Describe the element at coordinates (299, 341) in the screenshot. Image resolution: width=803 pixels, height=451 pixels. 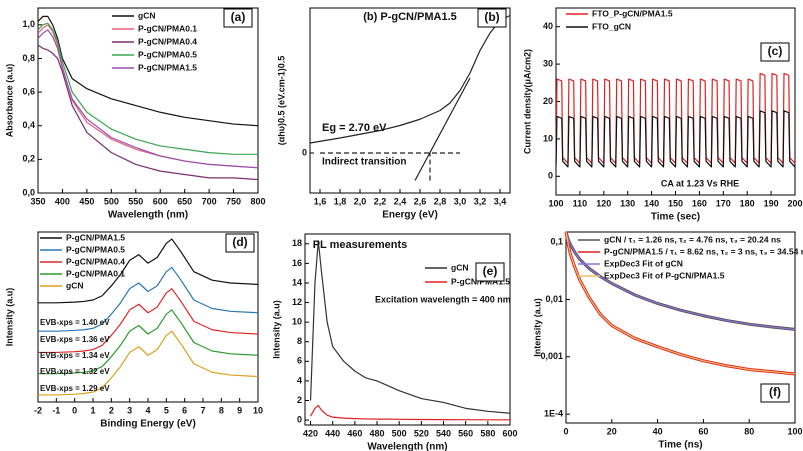
I see `y-tick-label: 8` at that location.